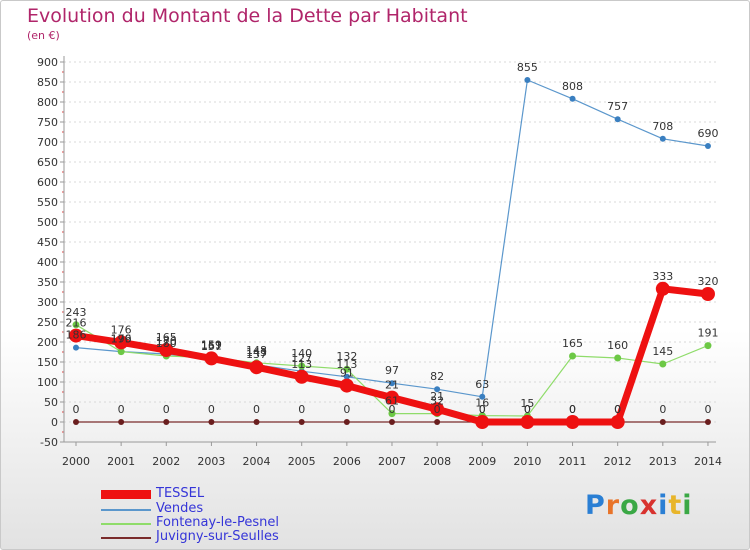  I want to click on data-label: 157, so click(211, 346).